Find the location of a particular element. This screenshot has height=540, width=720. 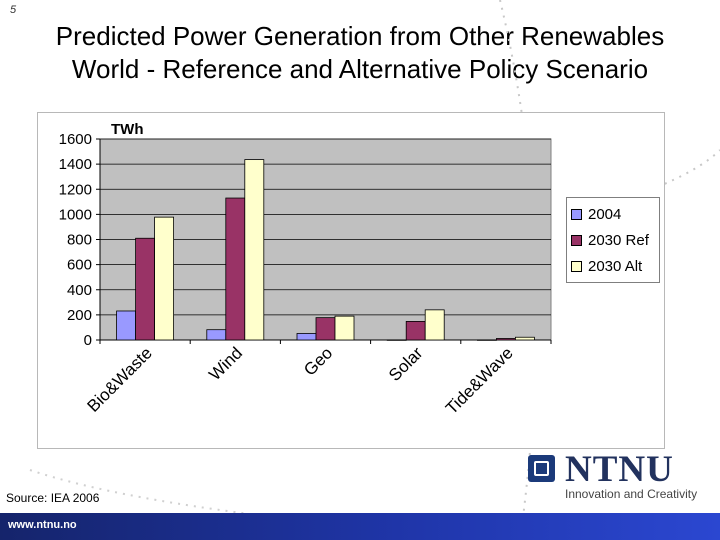

source-note: Source: IEA 2006 is located at coordinates (53, 498).